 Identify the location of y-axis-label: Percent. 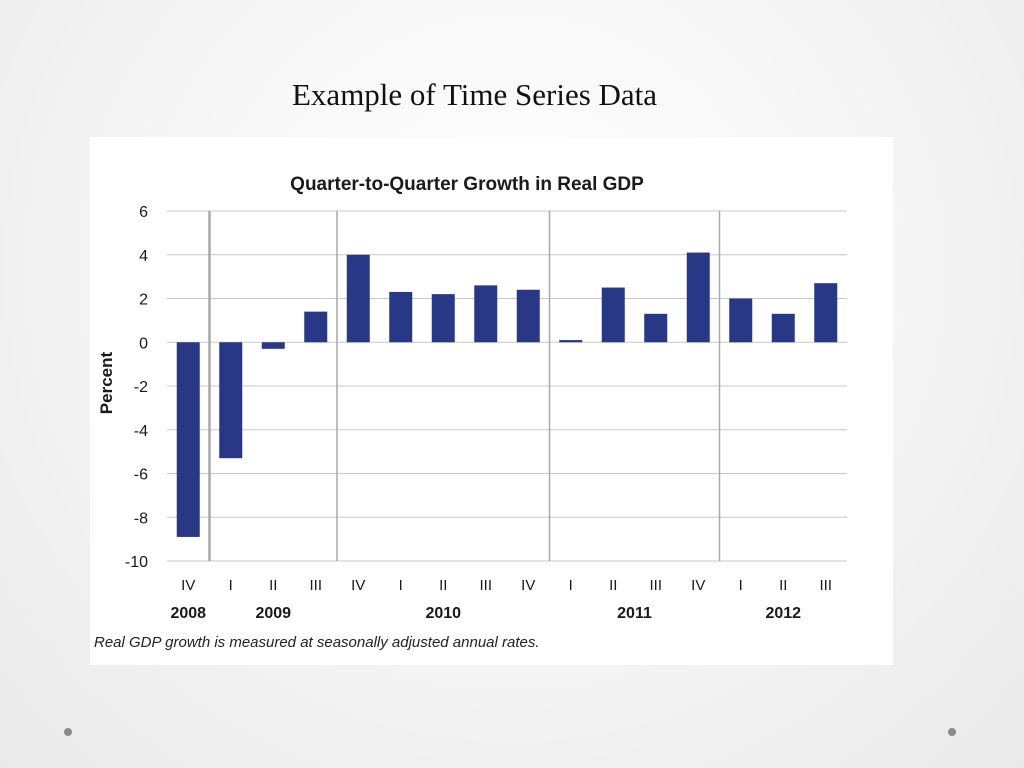
(106, 382).